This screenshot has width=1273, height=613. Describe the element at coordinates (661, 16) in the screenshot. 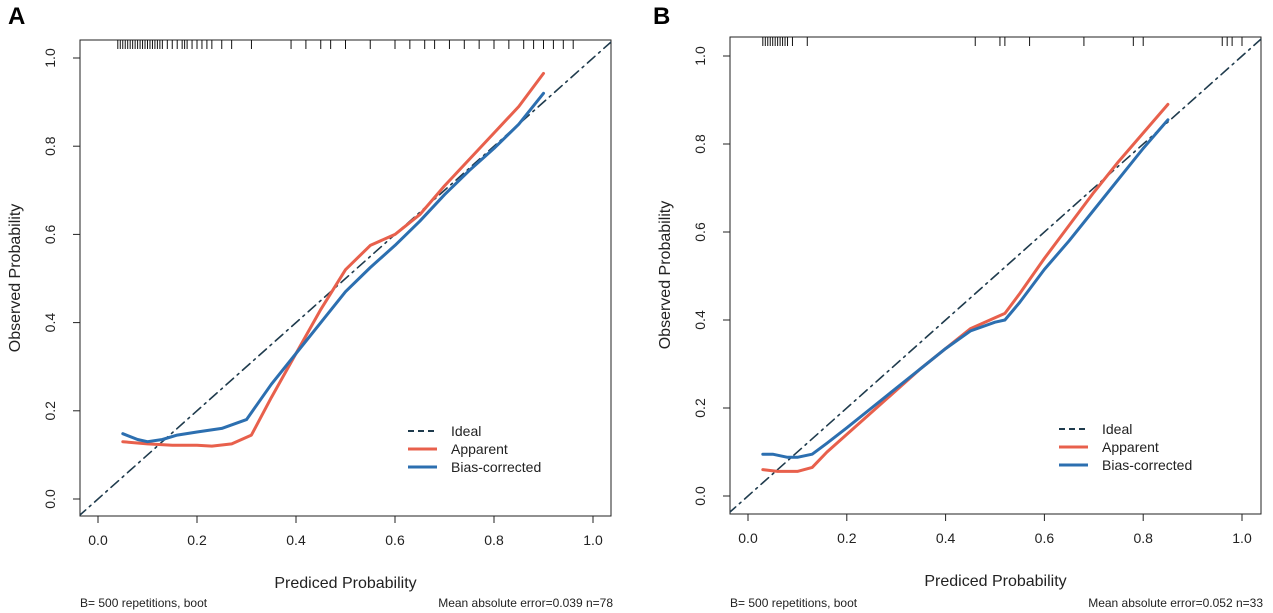

I see `panel-label: B` at that location.